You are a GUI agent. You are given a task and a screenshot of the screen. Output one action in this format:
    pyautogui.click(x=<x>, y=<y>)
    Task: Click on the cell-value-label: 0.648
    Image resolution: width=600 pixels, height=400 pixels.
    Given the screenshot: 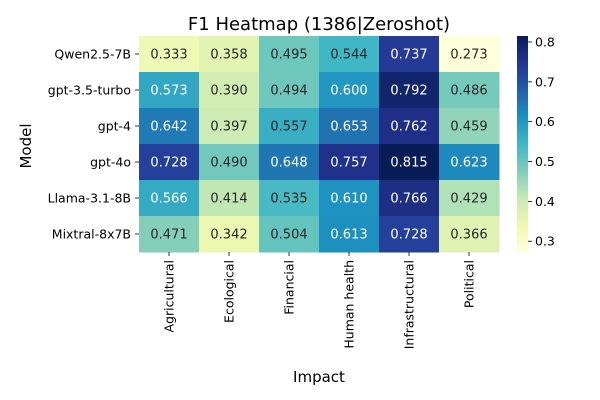 What is the action you would take?
    pyautogui.click(x=288, y=163)
    